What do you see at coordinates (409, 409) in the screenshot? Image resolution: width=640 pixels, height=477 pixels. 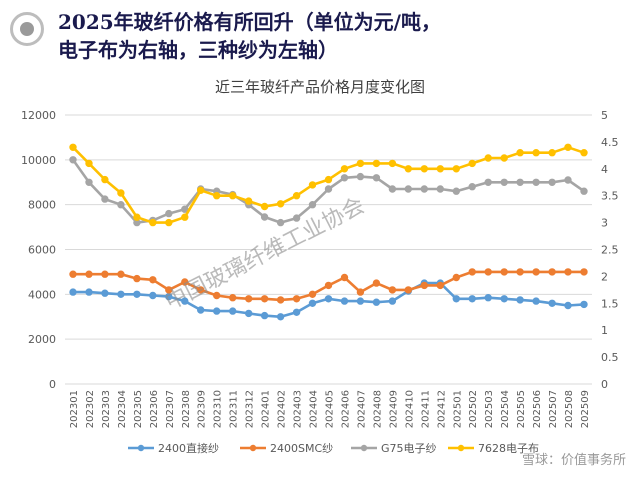 I see `x-tick-label: 202410` at bounding box center [409, 409].